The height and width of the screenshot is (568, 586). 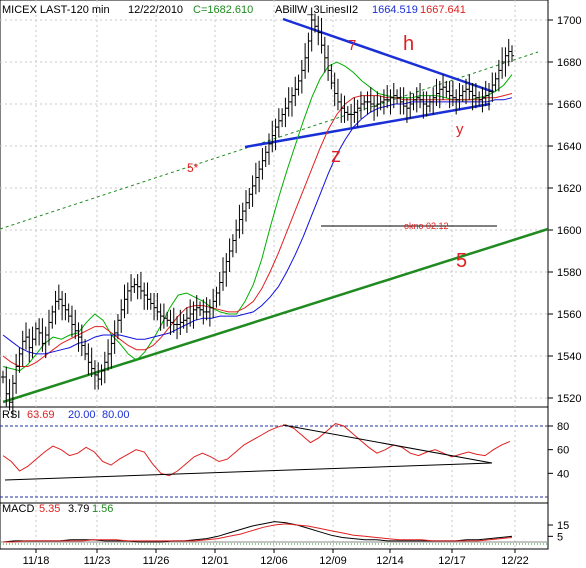 I want to click on annotation-okno: okno 02.12, so click(x=426, y=226).